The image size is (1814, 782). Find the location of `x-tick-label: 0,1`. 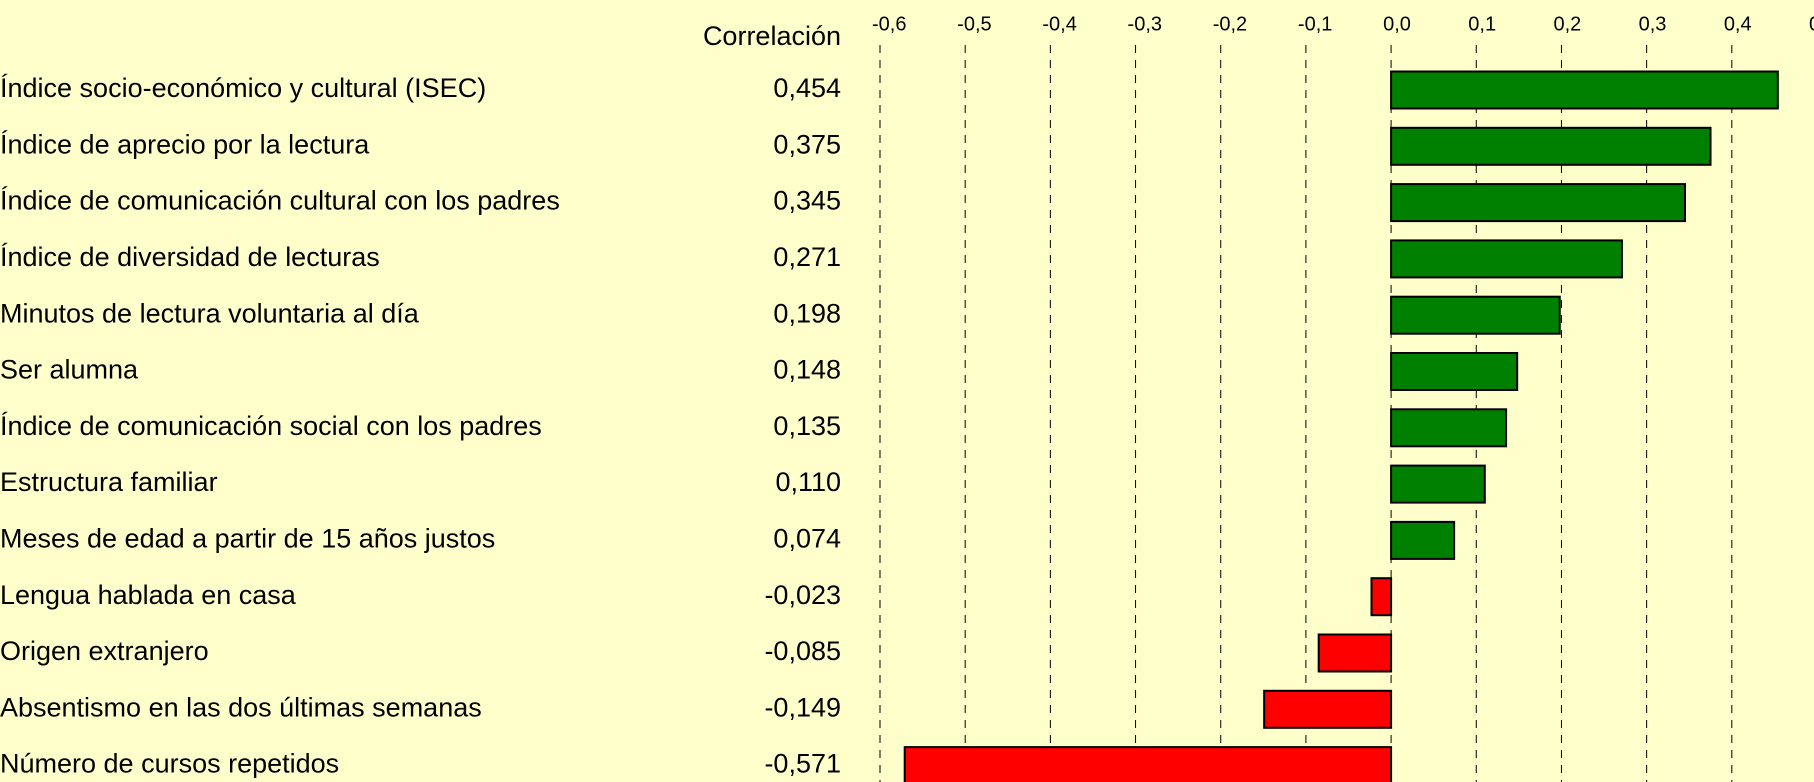

x-tick-label: 0,1 is located at coordinates (1482, 24).